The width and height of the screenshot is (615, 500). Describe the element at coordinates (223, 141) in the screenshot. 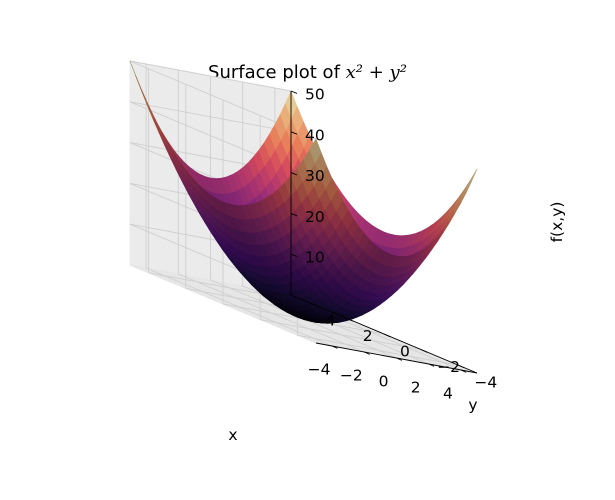

I see `grid-line-z` at that location.